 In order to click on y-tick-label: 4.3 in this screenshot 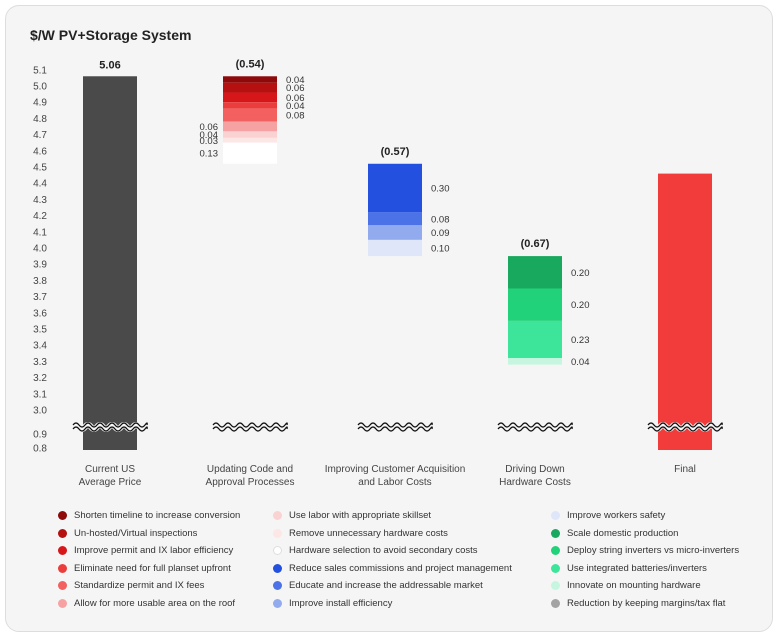, I will do `click(40, 200)`.